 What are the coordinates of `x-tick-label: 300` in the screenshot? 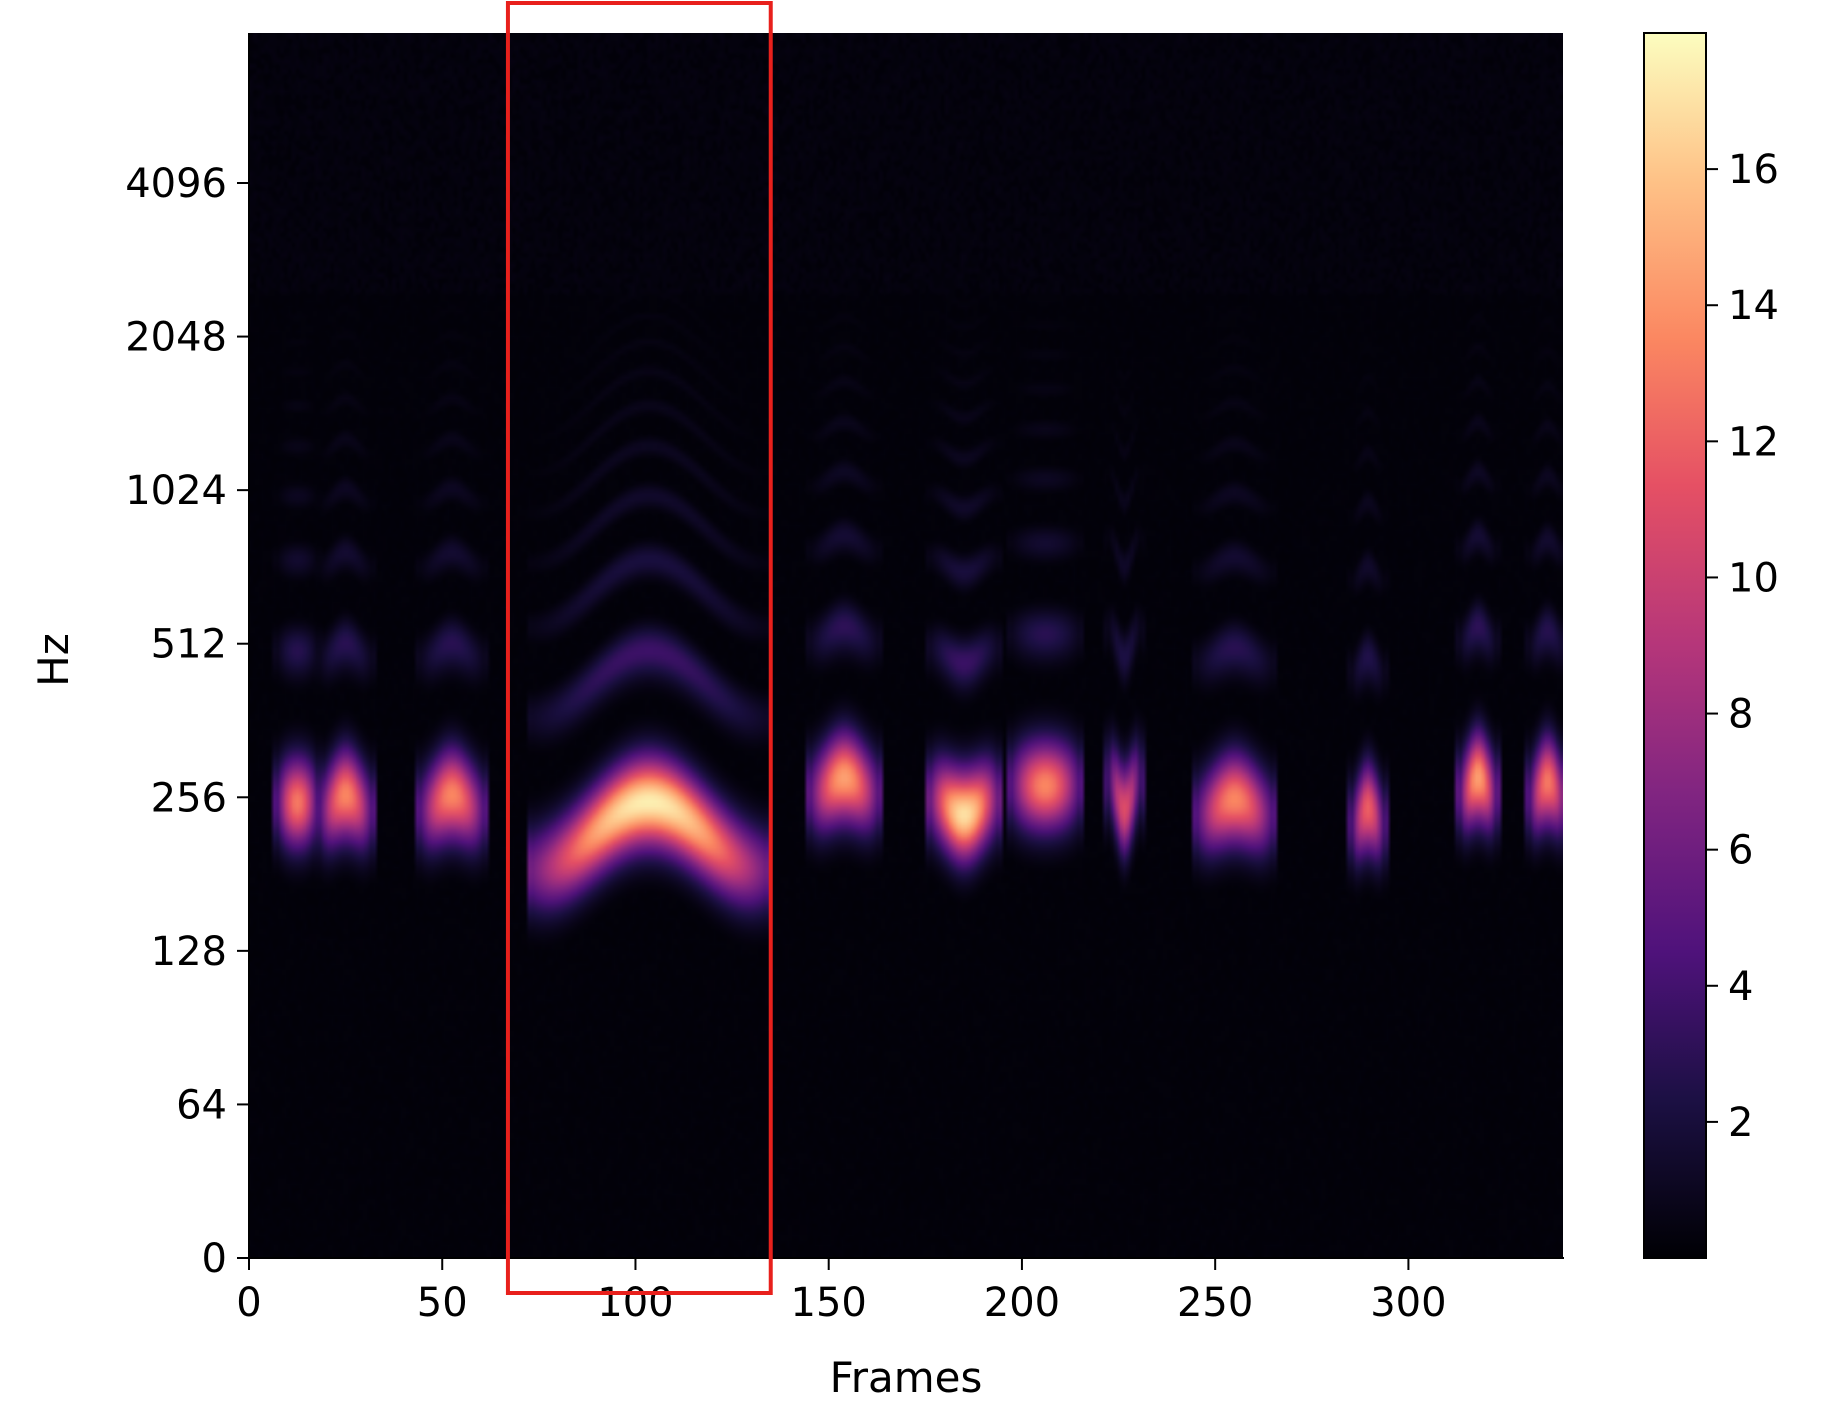 It's located at (1408, 1303).